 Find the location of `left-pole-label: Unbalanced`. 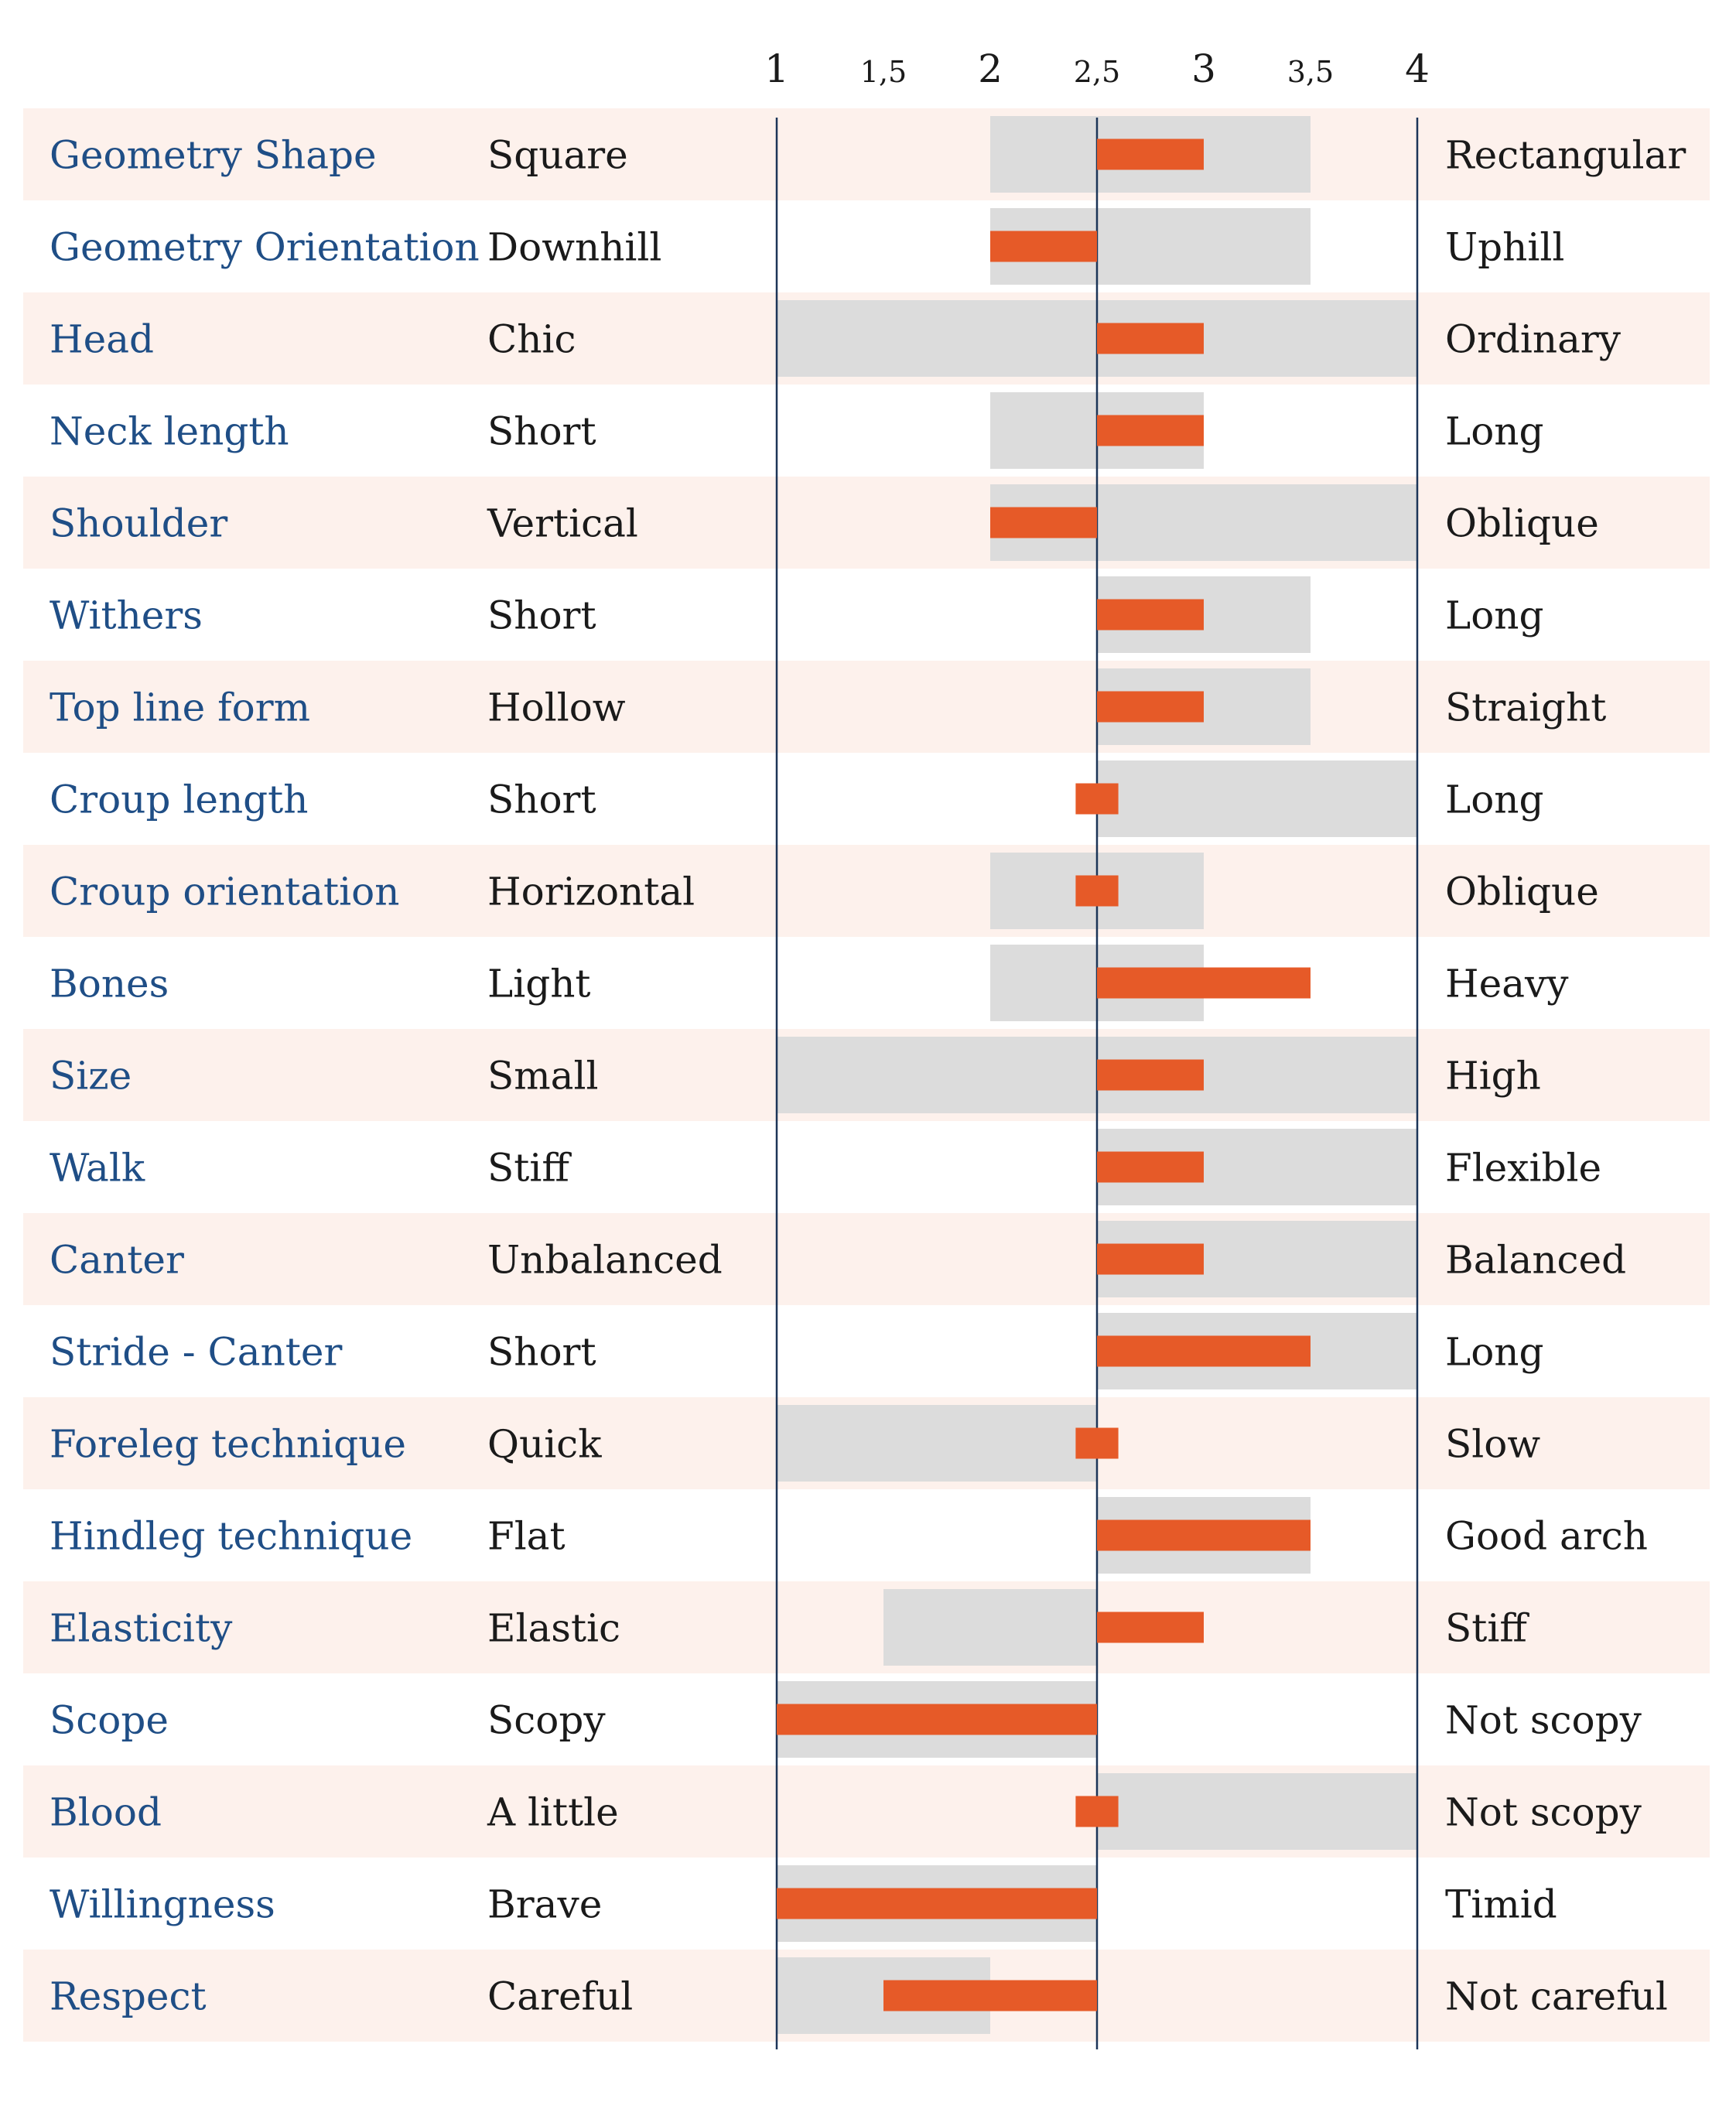

left-pole-label: Unbalanced is located at coordinates (605, 1260).